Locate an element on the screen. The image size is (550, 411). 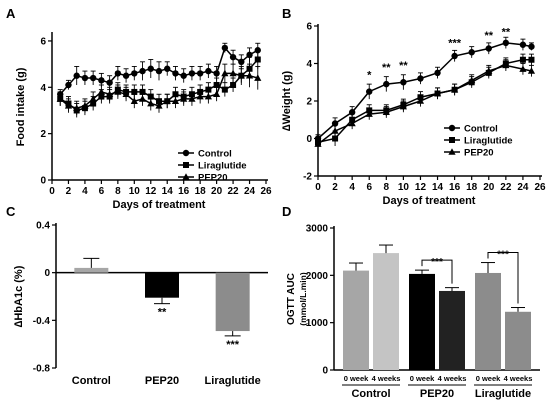
panel-b-x-tick-label: 4 is located at coordinates (352, 187).